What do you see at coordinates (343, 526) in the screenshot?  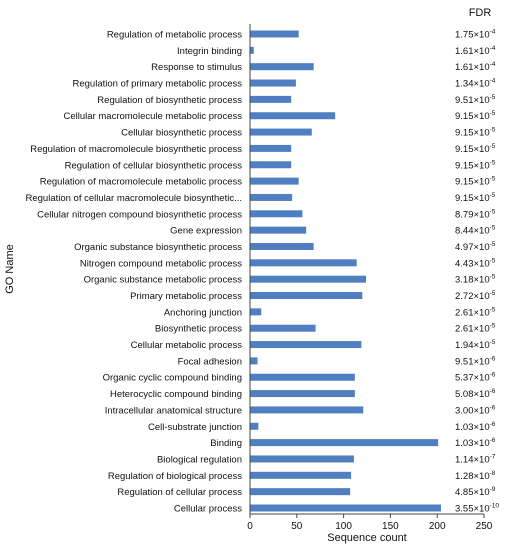 I see `x-tick-label: 100` at bounding box center [343, 526].